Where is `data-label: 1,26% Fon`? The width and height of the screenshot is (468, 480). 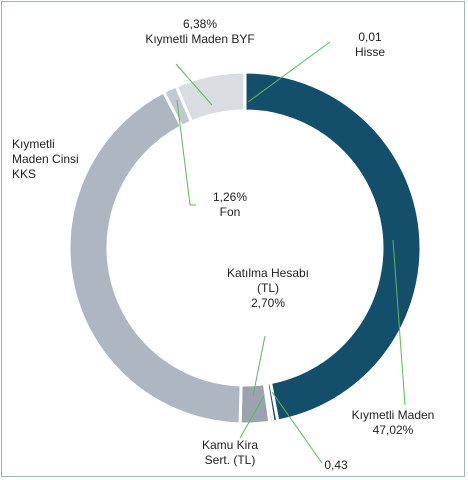 data-label: 1,26% Fon is located at coordinates (230, 205).